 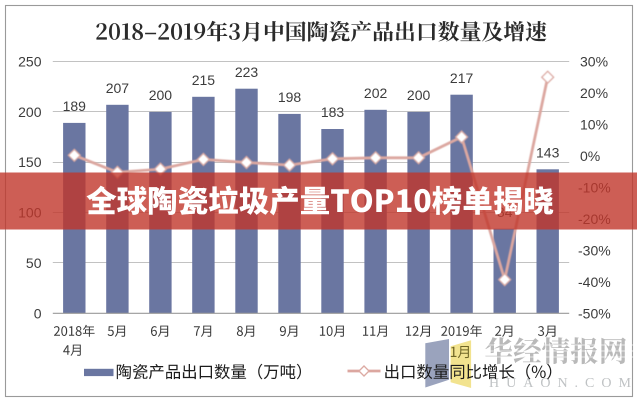 What do you see at coordinates (204, 80) in the screenshot?
I see `svg-text: 215` at bounding box center [204, 80].